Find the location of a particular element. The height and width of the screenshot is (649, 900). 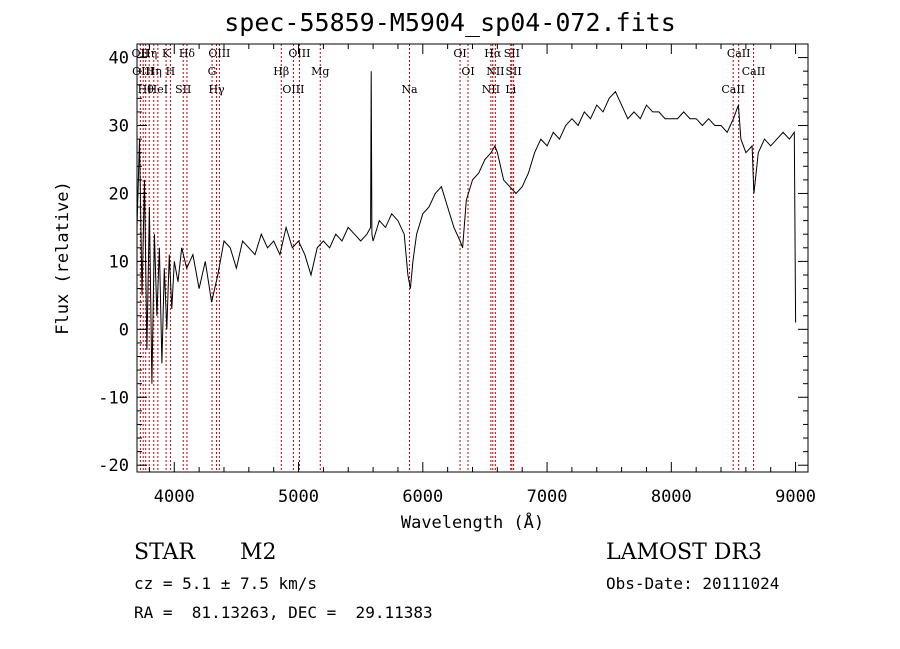

x-tick-label: 9000 is located at coordinates (795, 497).